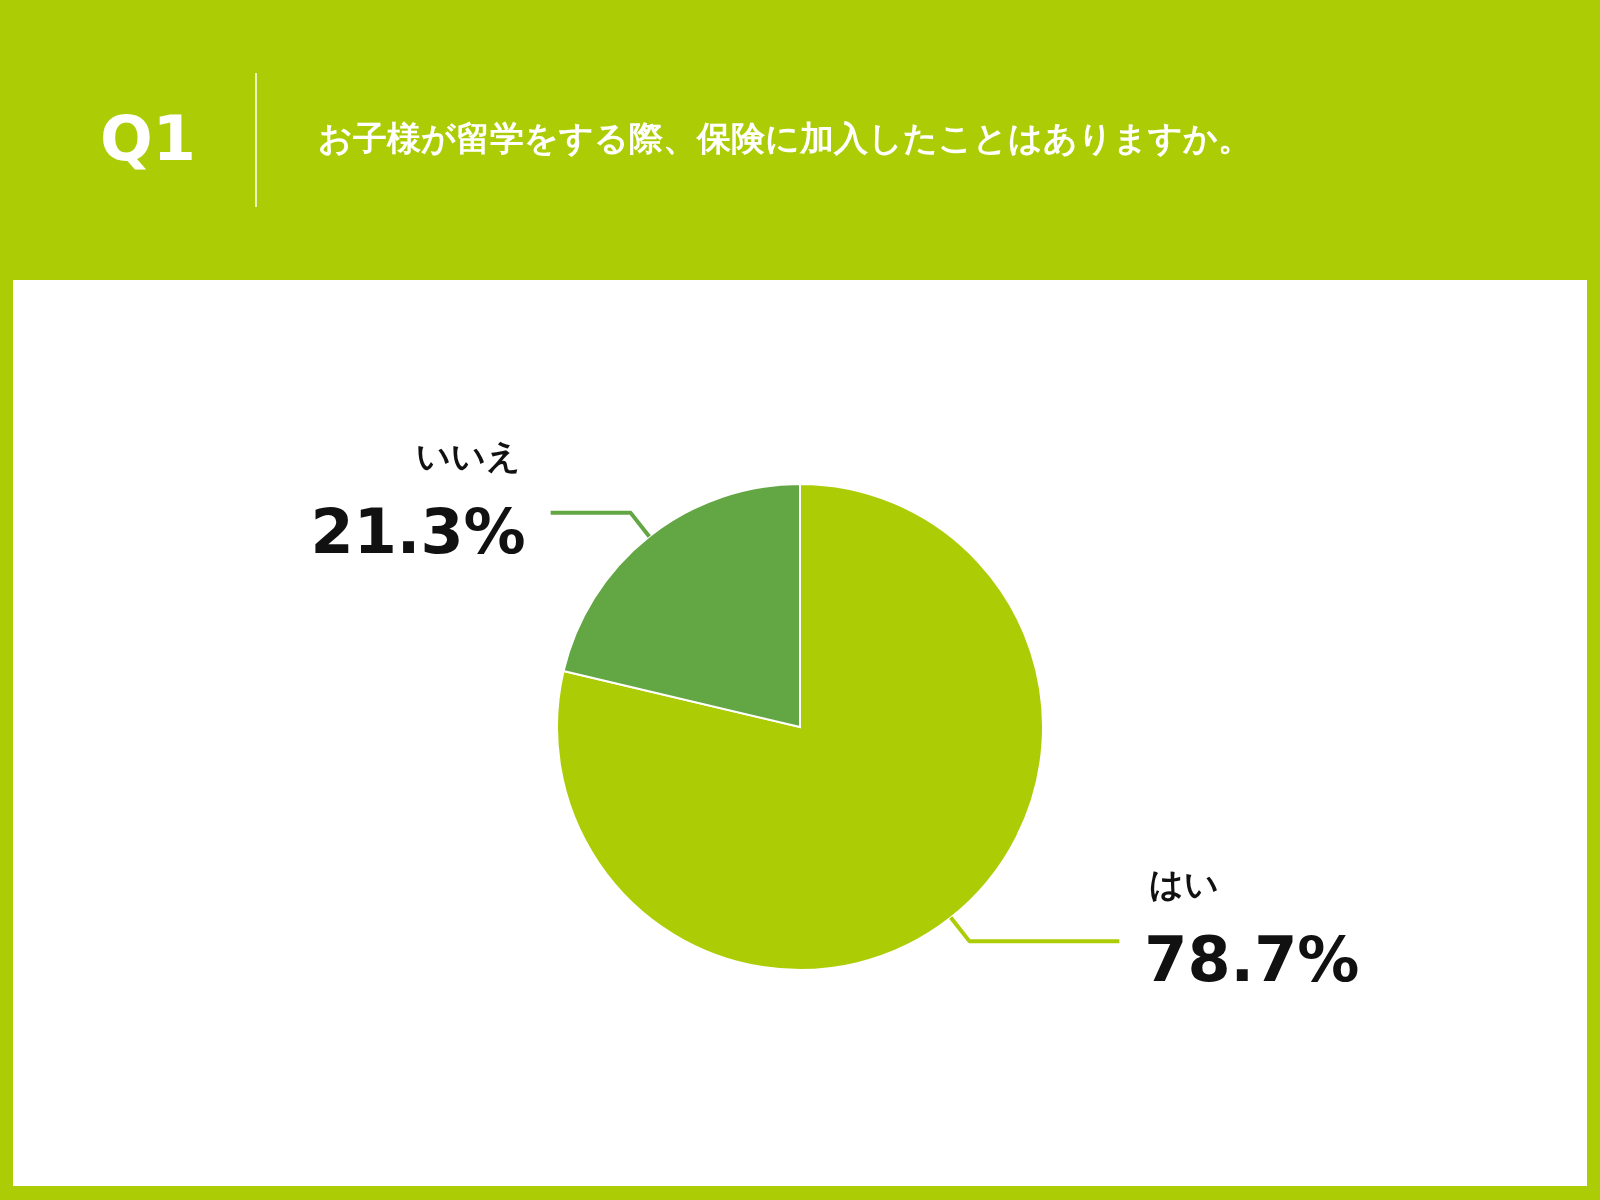 The image size is (1600, 1200). What do you see at coordinates (468, 455) in the screenshot?
I see `slice-label: いいえ` at bounding box center [468, 455].